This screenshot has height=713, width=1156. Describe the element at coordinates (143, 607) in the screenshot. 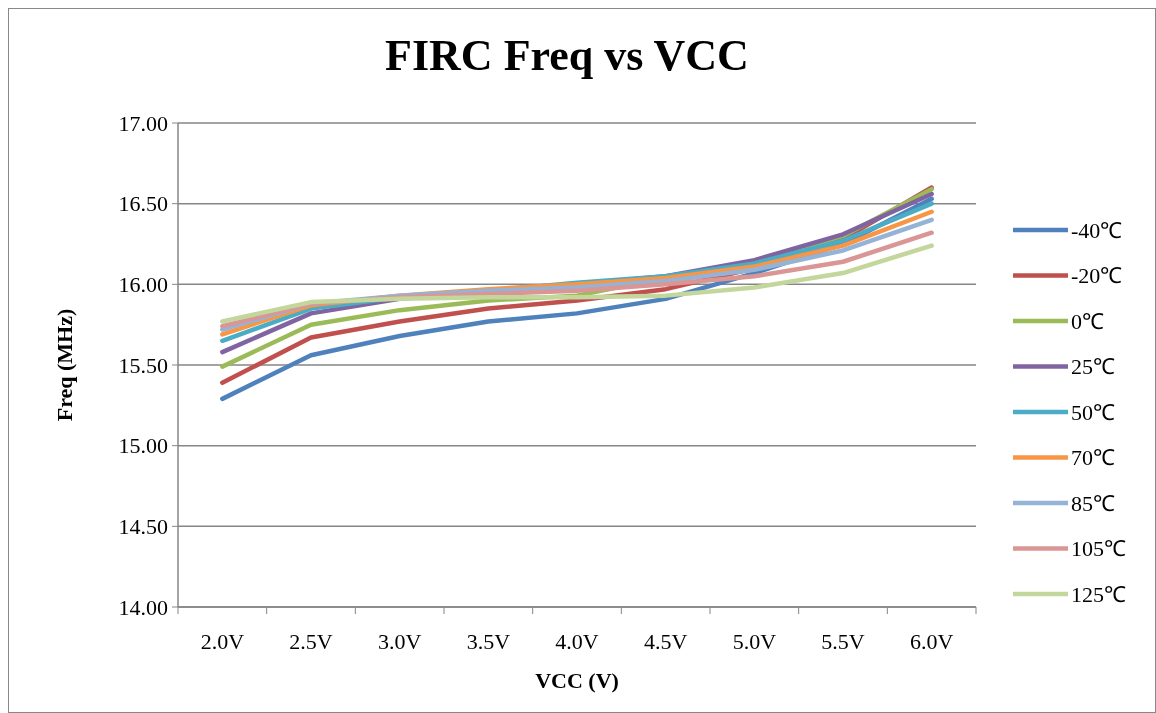

I see `y-tick-label: 14.00` at that location.